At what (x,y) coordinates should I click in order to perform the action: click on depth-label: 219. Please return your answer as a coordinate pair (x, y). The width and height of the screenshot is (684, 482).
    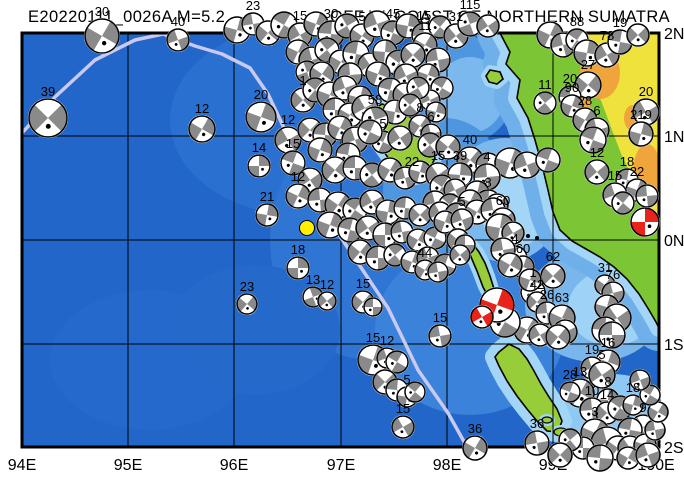
    Looking at the image, I should click on (641, 114).